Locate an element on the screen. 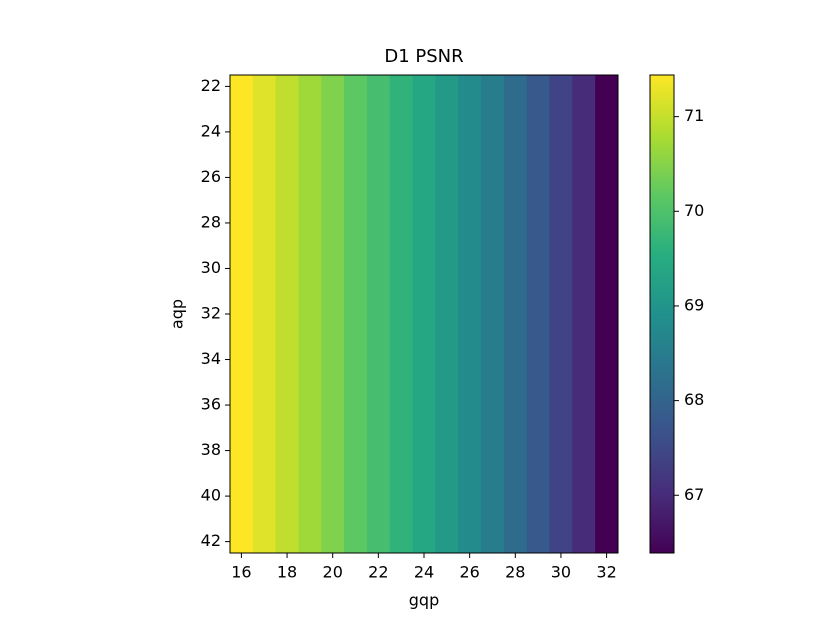  x-tick-label: 16 is located at coordinates (241, 572).